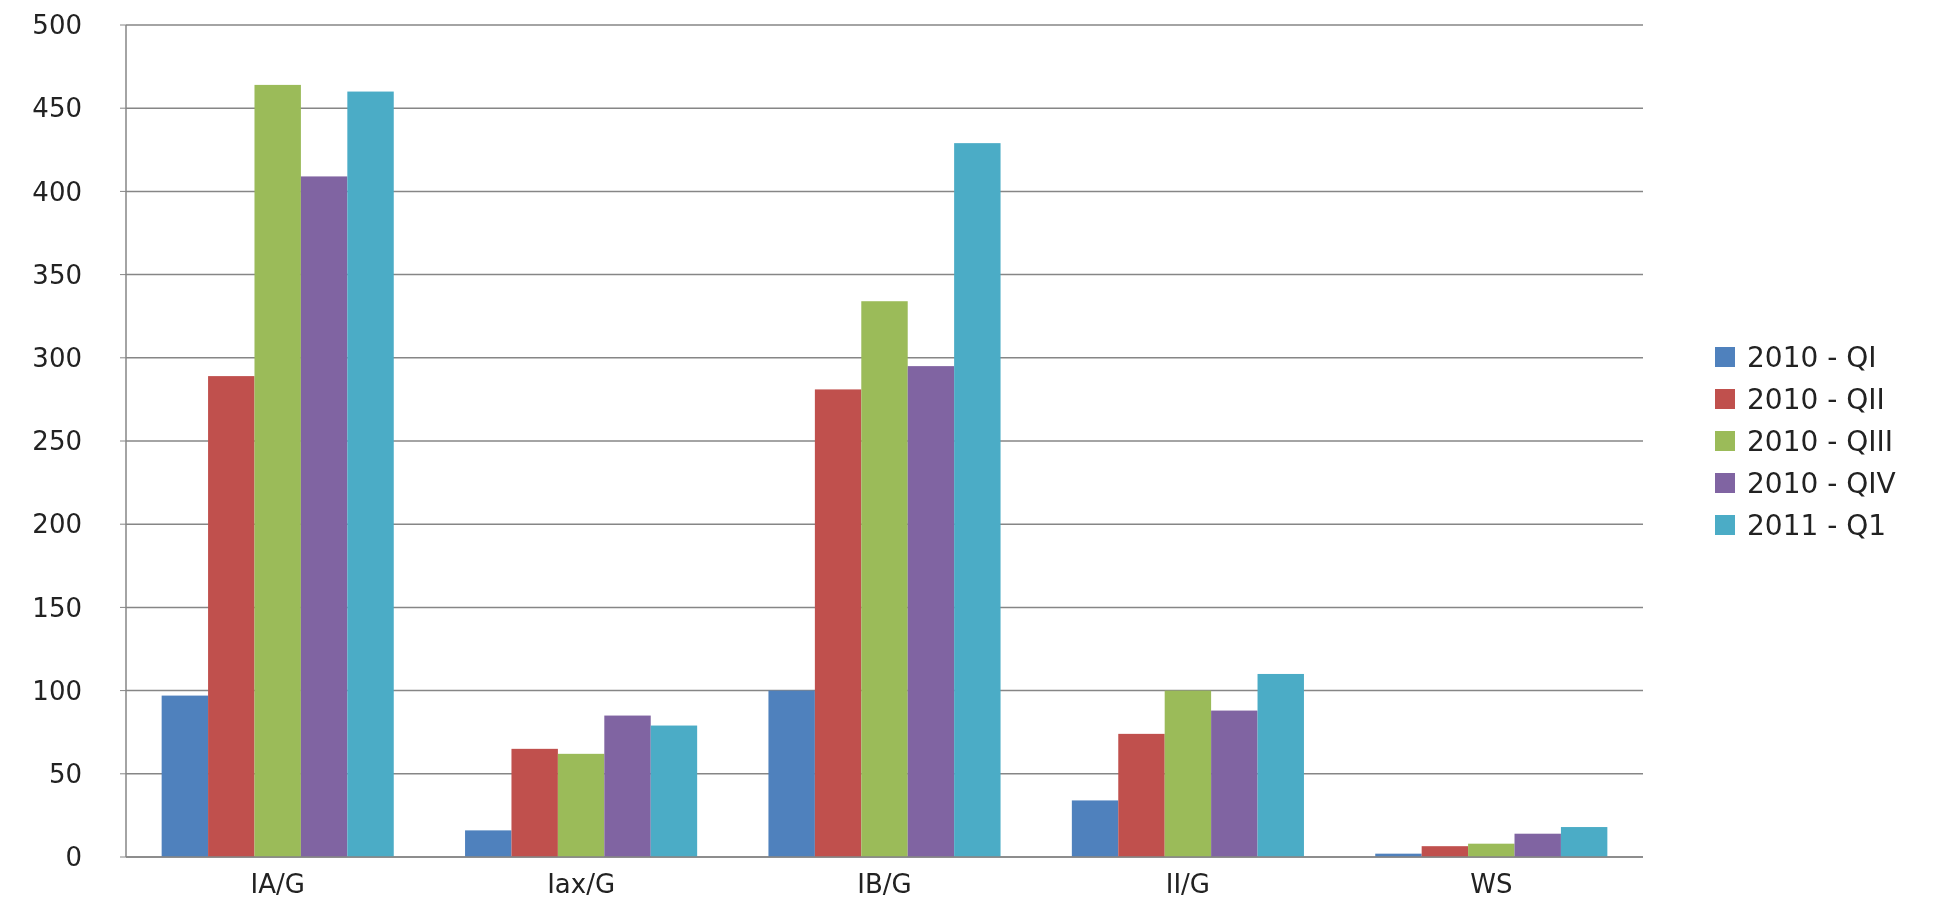 The height and width of the screenshot is (908, 1939). What do you see at coordinates (57, 108) in the screenshot?
I see `y-tick-label: 450` at bounding box center [57, 108].